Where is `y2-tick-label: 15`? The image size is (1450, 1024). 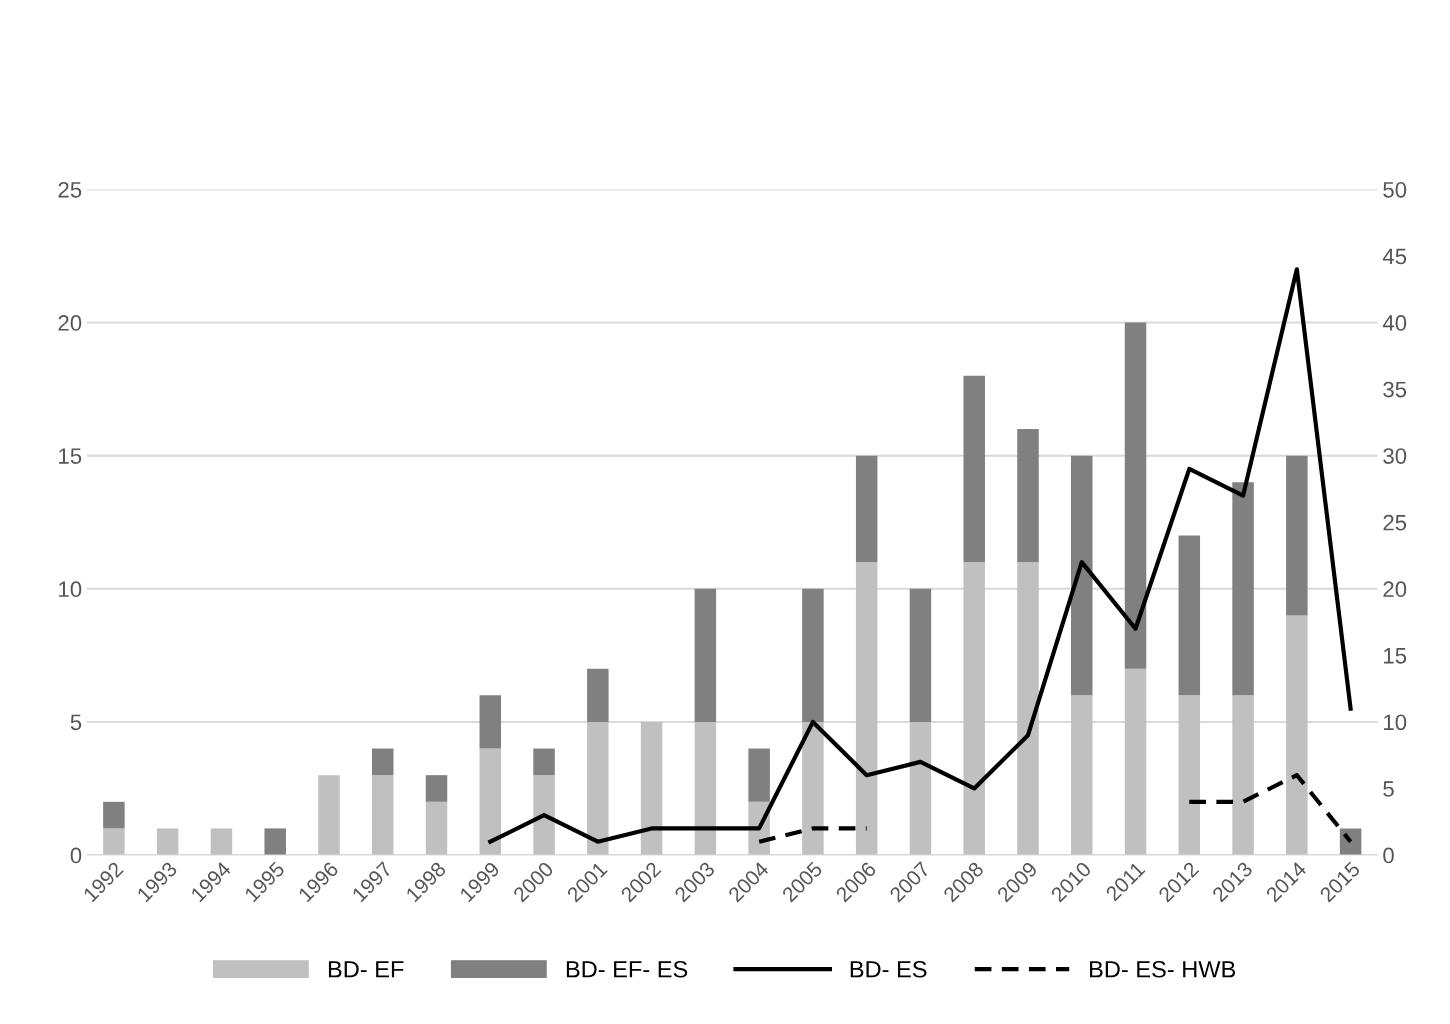 y2-tick-label: 15 is located at coordinates (1395, 656).